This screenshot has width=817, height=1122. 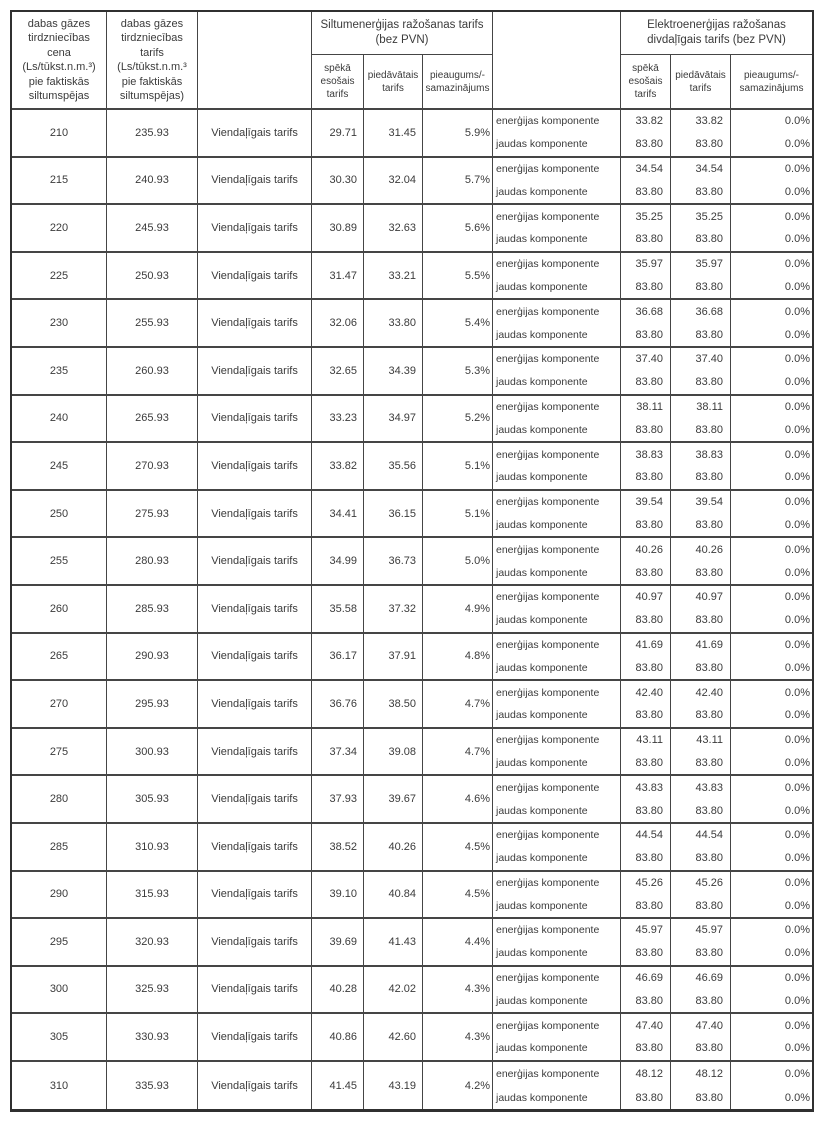 I want to click on cell-gas-price: 310, so click(x=59, y=1085).